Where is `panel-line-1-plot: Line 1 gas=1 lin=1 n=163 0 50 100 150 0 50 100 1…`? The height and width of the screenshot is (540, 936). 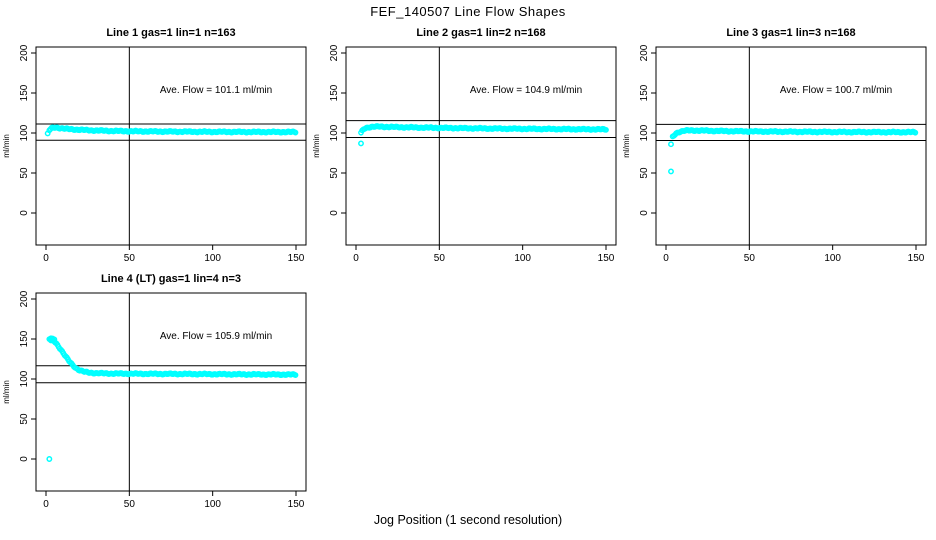
panel-line-1-plot: Line 1 gas=1 lin=1 n=163 0 50 100 150 0 50 100 1… is located at coordinates (154, 145).